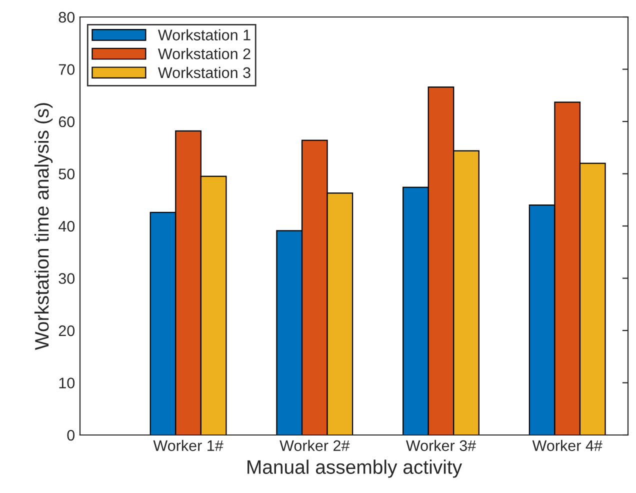  I want to click on y-tick-label: 20, so click(66, 330).